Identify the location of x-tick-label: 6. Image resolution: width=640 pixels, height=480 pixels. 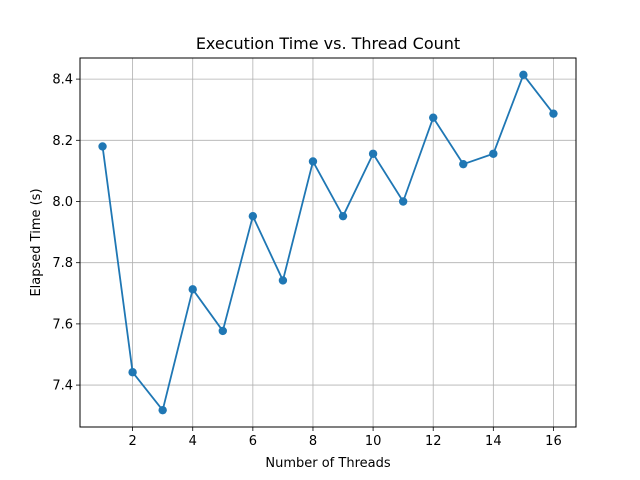
(253, 441).